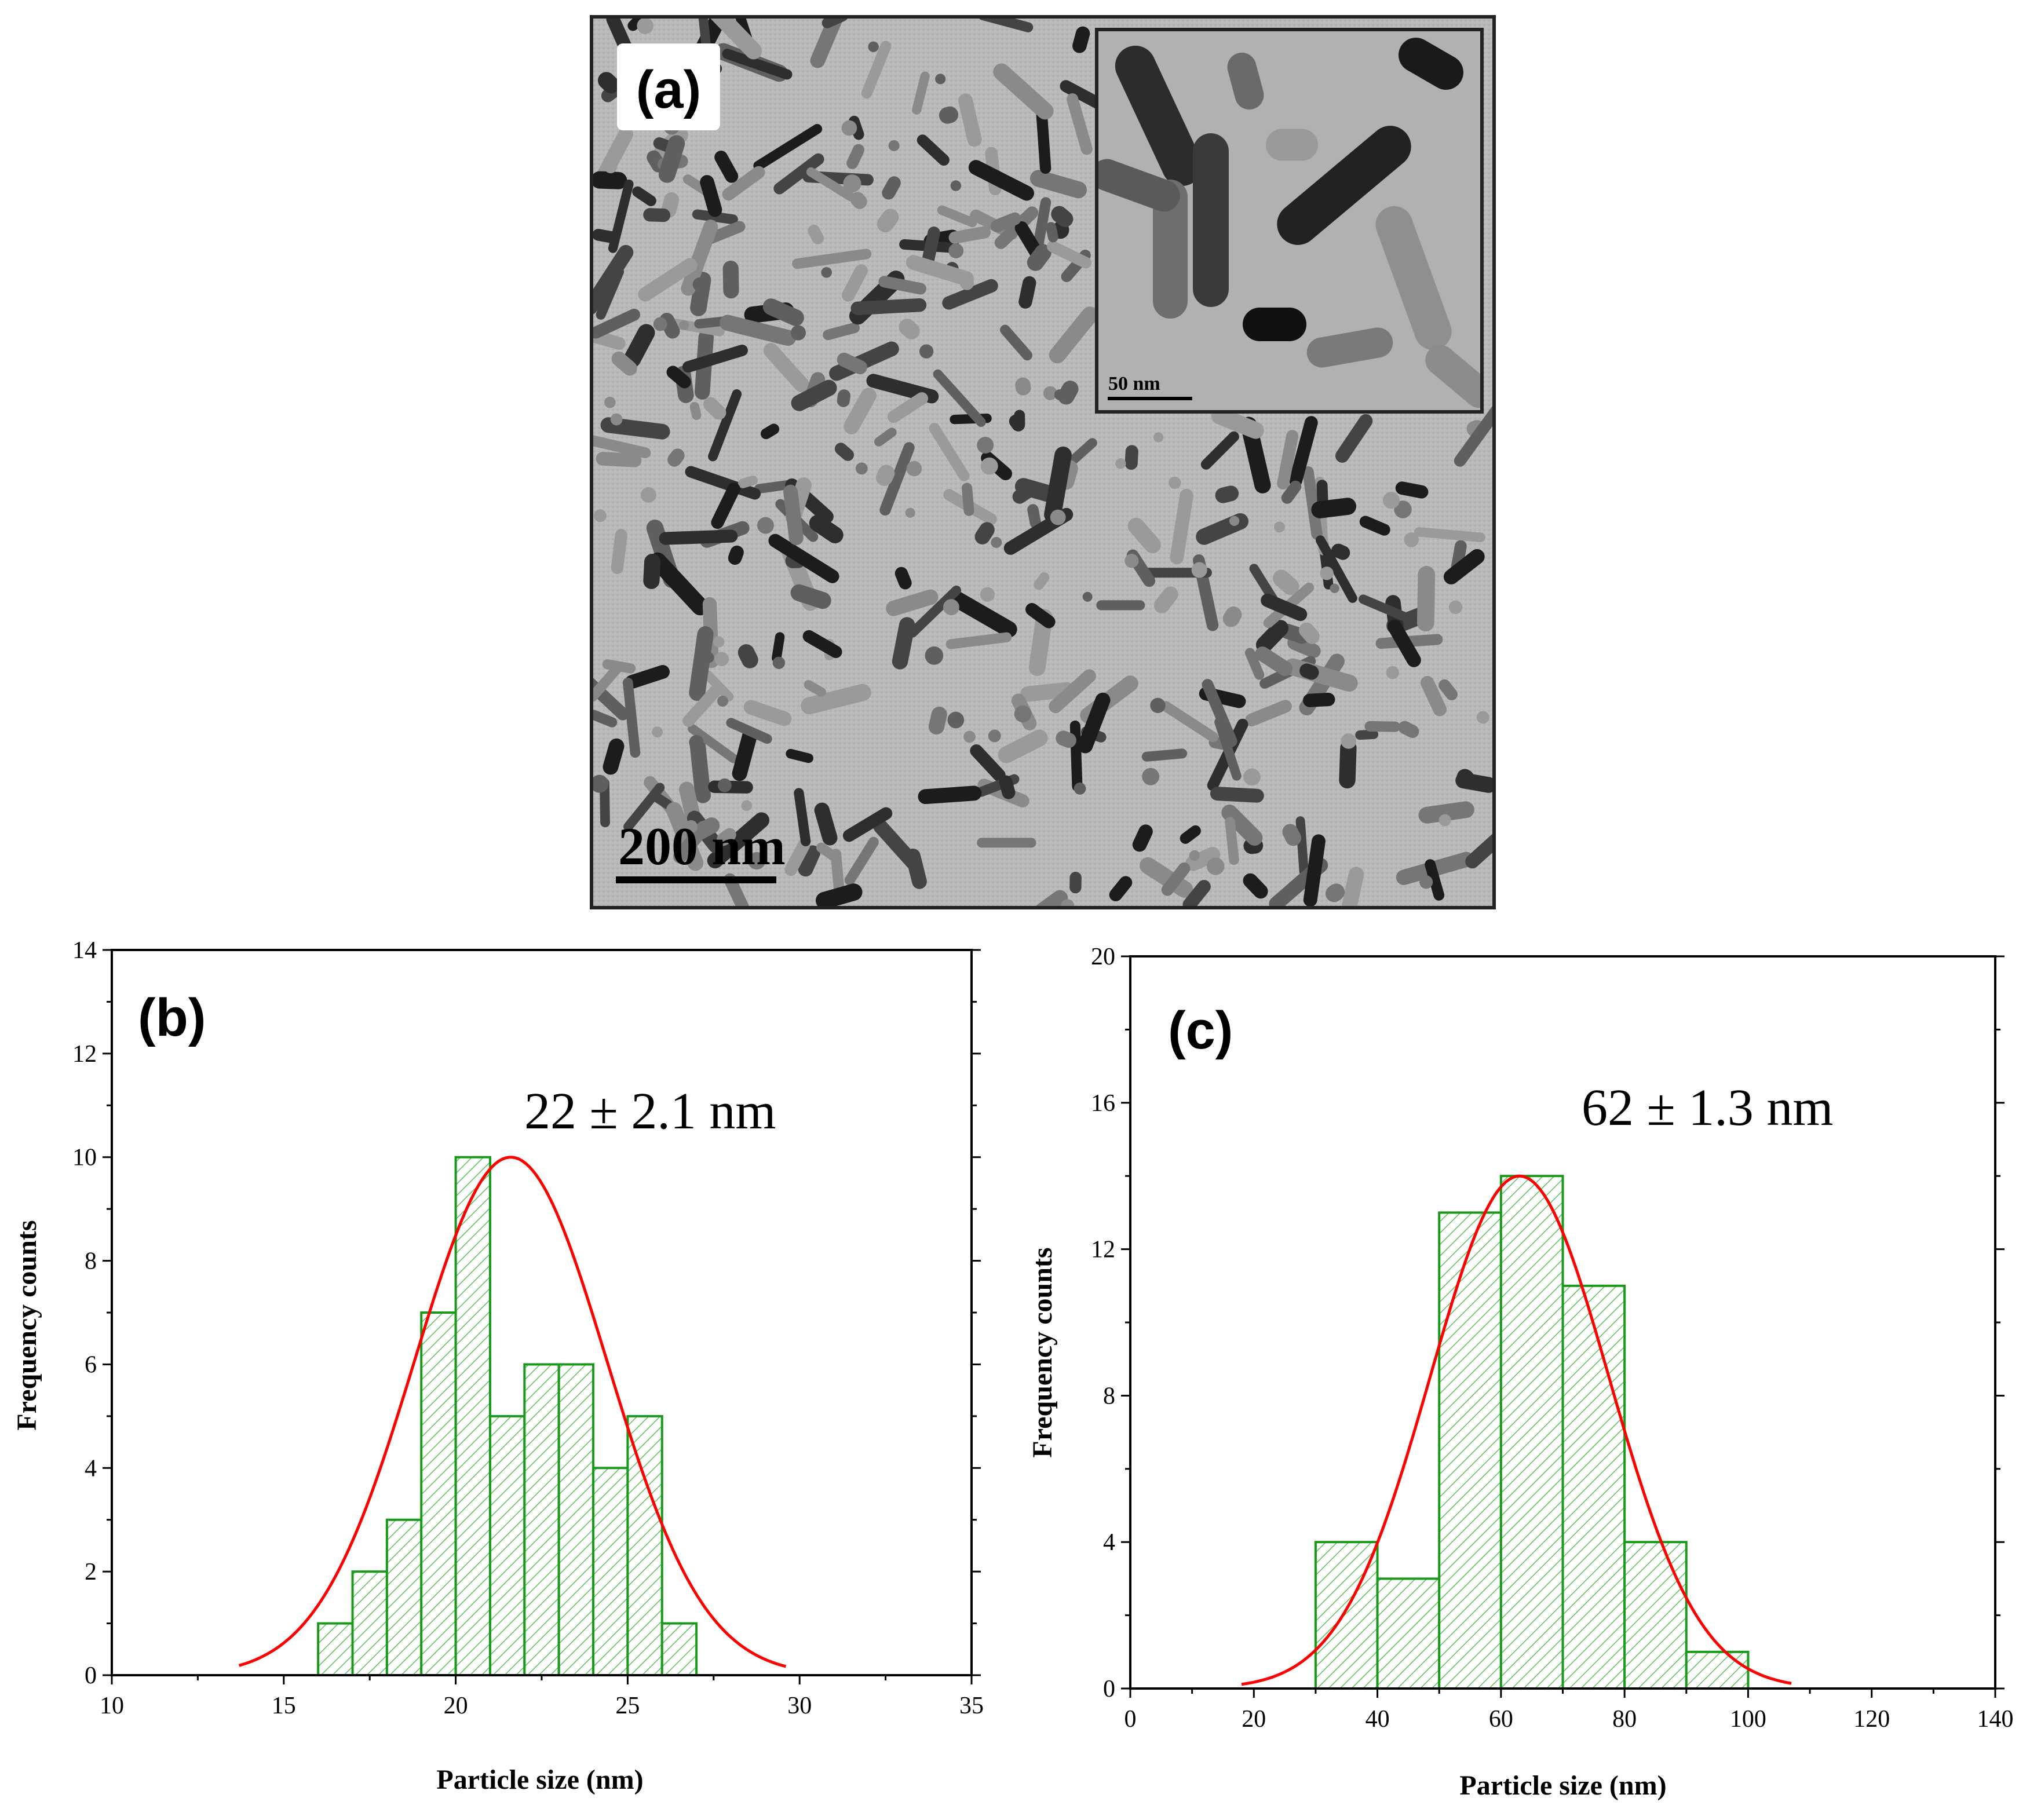 Image resolution: width=2030 pixels, height=1820 pixels. What do you see at coordinates (1103, 1103) in the screenshot?
I see `y-tick-label: 16` at bounding box center [1103, 1103].